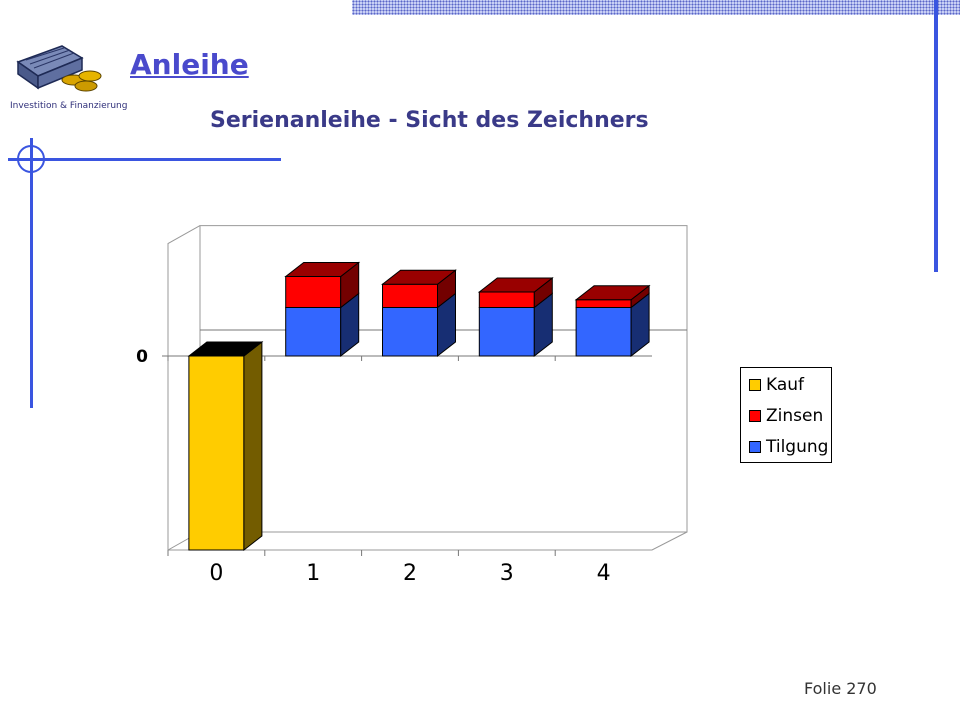  Describe the element at coordinates (410, 296) in the screenshot. I see `bar-zinsen-2-front` at that location.